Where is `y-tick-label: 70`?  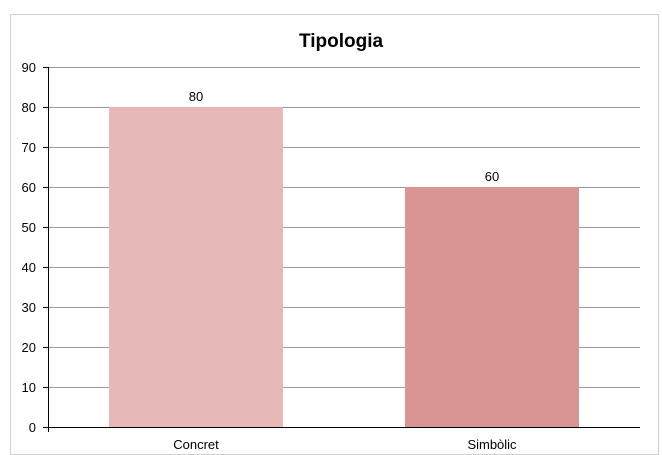
y-tick-label: 70 is located at coordinates (29, 147).